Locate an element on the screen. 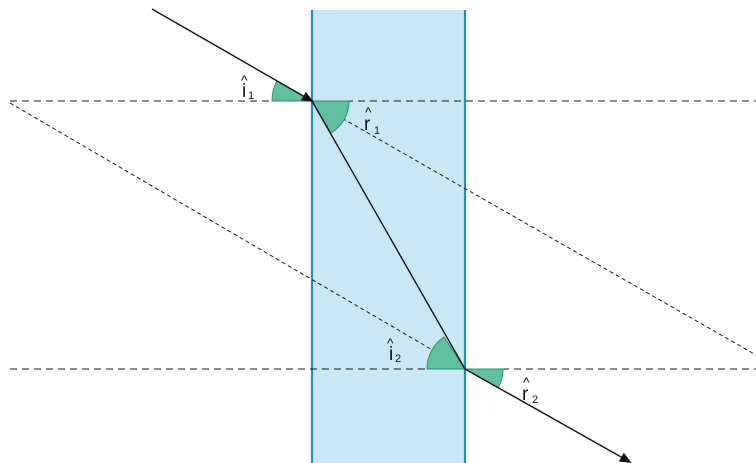 The image size is (756, 463). label-r2-letter: r is located at coordinates (525, 394).